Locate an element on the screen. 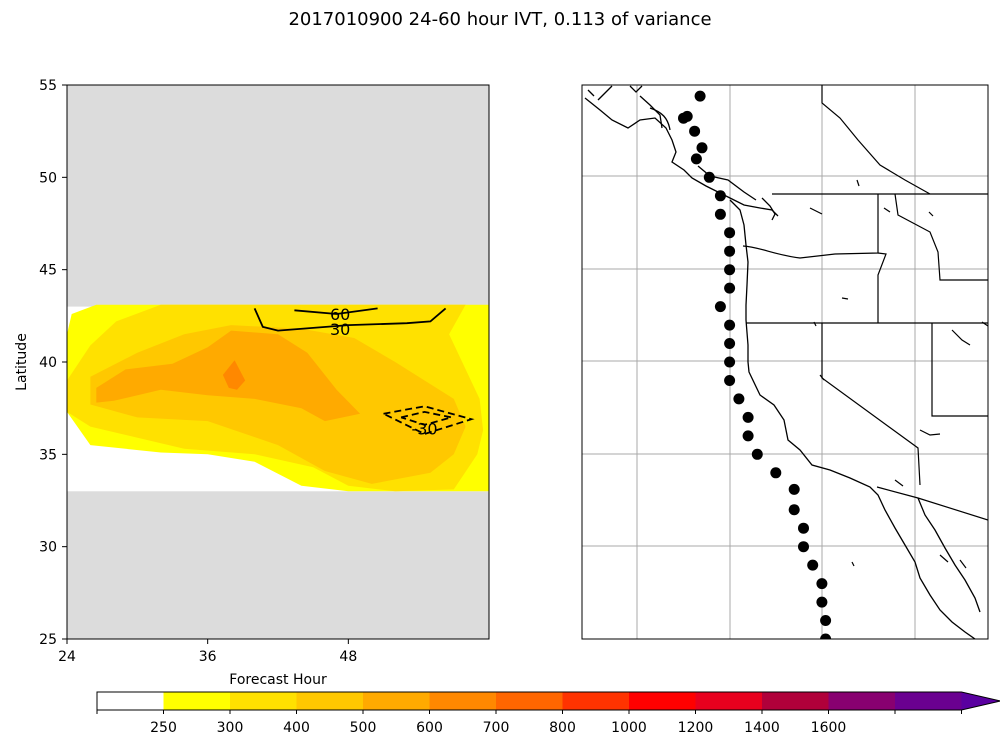  colorbar-outline is located at coordinates (548, 701).